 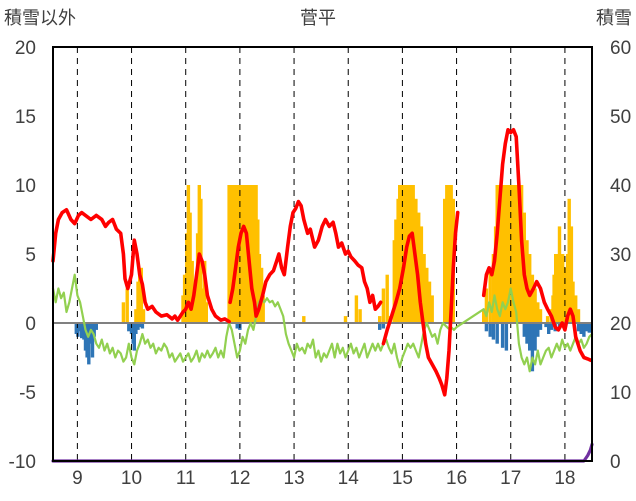 What do you see at coordinates (318, 18) in the screenshot?
I see `chart-title: 菅平` at bounding box center [318, 18].